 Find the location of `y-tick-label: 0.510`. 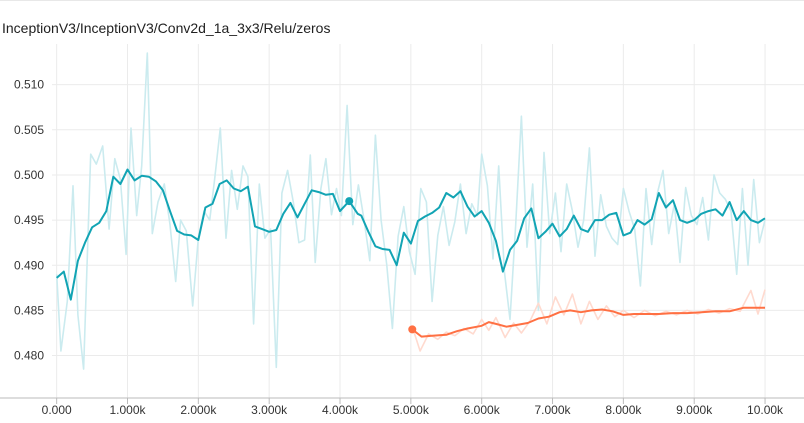

y-tick-label: 0.510 is located at coordinates (29, 85).